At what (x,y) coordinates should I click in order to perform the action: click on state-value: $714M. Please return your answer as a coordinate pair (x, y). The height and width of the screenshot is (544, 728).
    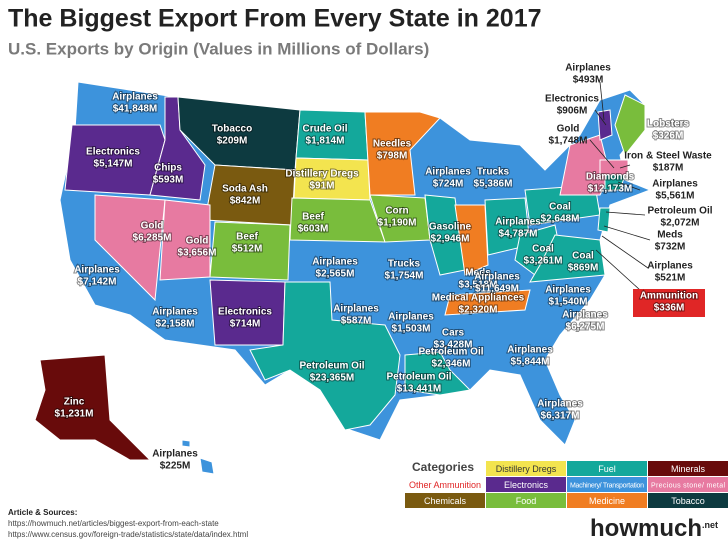
    Looking at the image, I should click on (245, 324).